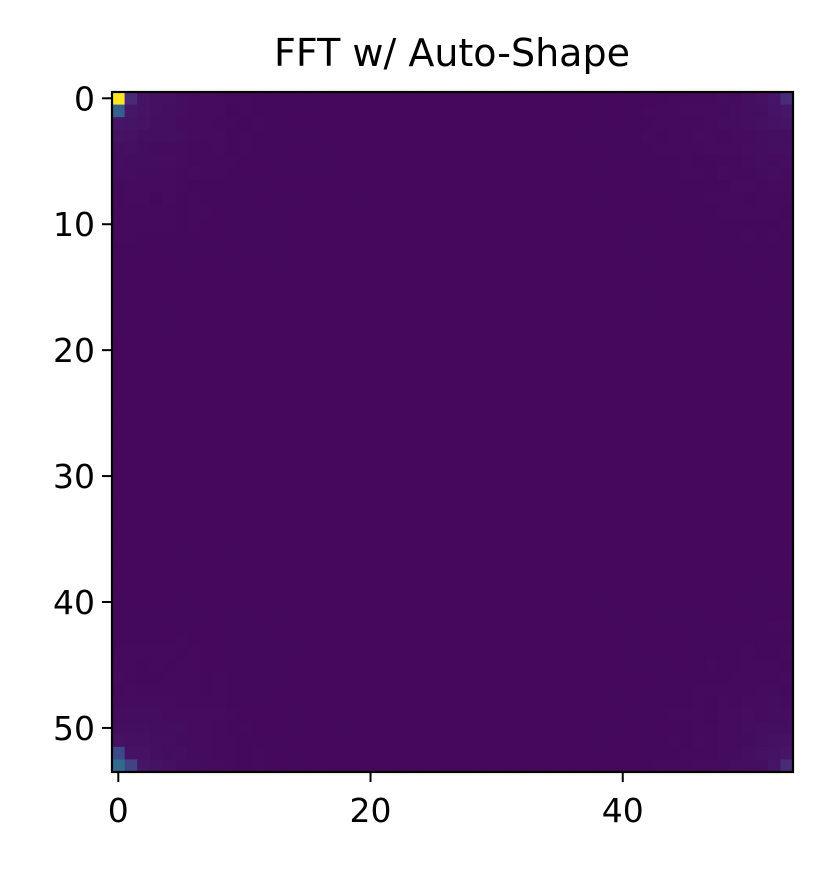  What do you see at coordinates (74, 350) in the screenshot?
I see `y-tick-label: 20` at bounding box center [74, 350].